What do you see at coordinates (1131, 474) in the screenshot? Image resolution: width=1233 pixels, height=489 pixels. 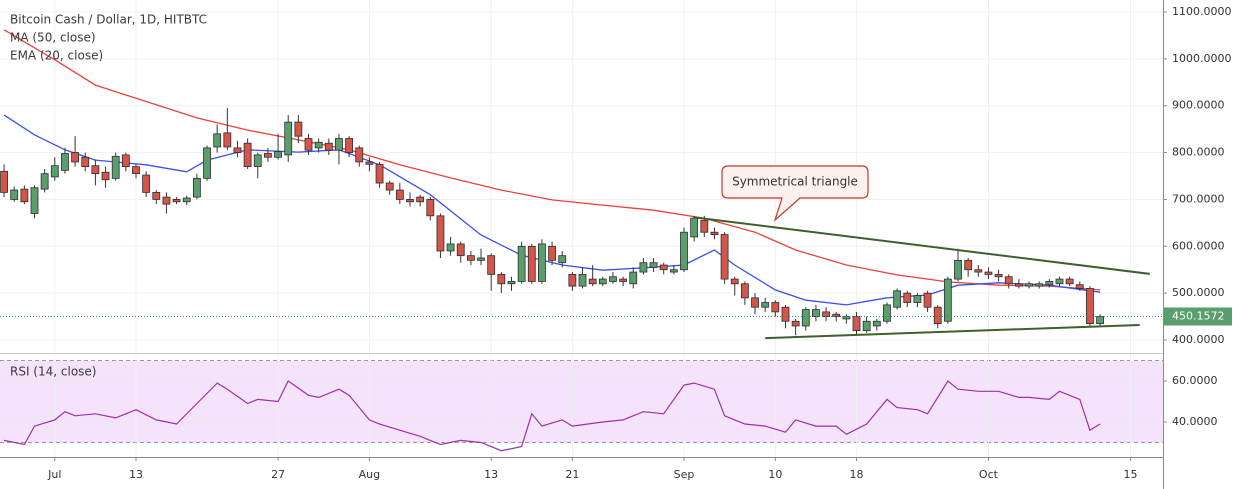 I see `x-tick-label: 15` at bounding box center [1131, 474].